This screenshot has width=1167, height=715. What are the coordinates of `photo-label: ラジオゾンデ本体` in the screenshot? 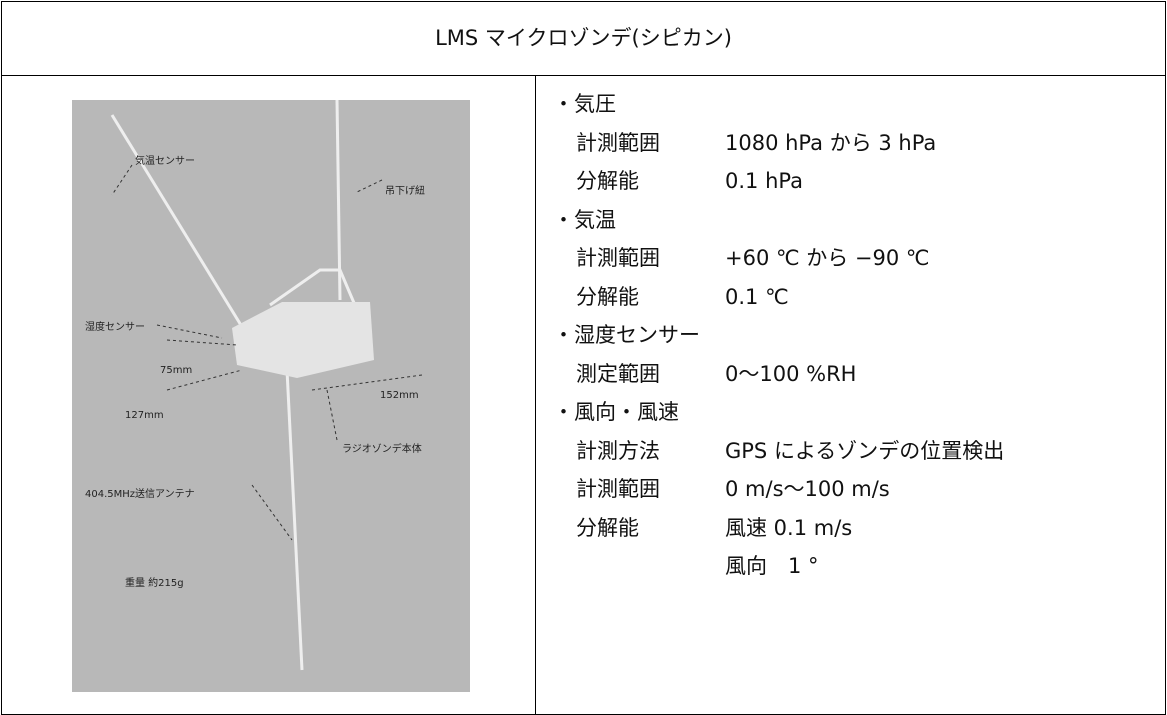 It's located at (382, 449).